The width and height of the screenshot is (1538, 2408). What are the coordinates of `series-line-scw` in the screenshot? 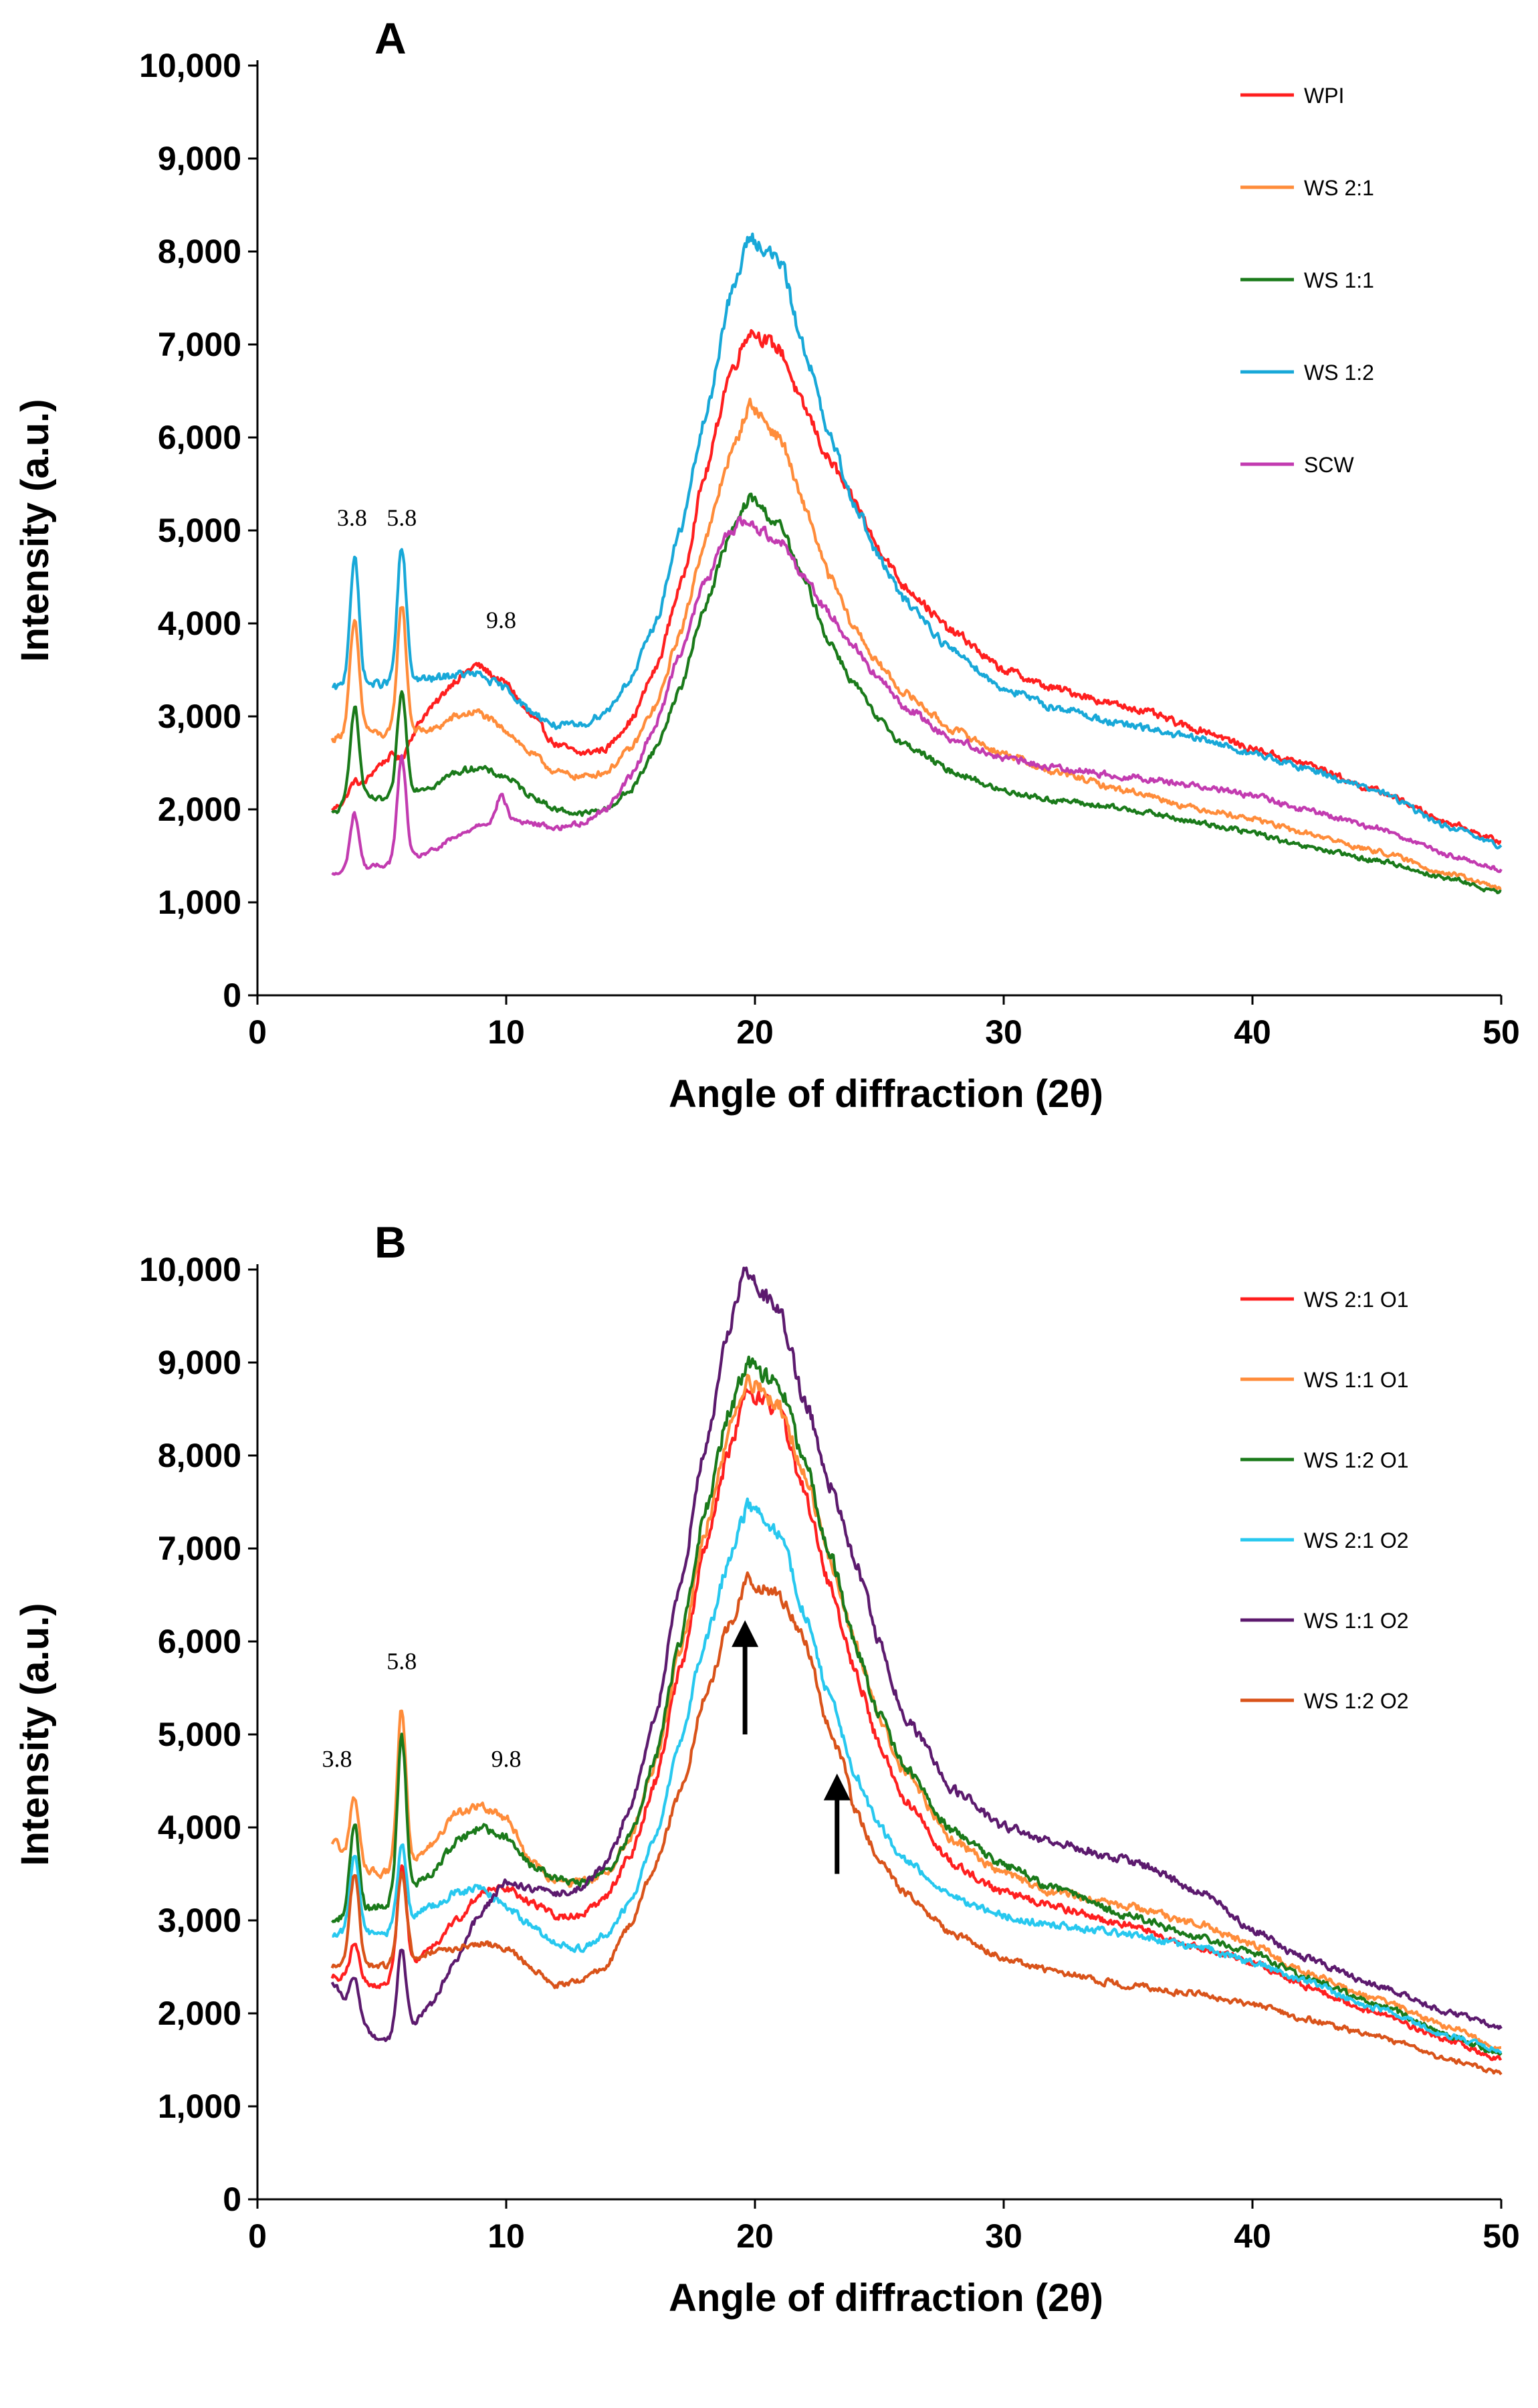 It's located at (917, 695).